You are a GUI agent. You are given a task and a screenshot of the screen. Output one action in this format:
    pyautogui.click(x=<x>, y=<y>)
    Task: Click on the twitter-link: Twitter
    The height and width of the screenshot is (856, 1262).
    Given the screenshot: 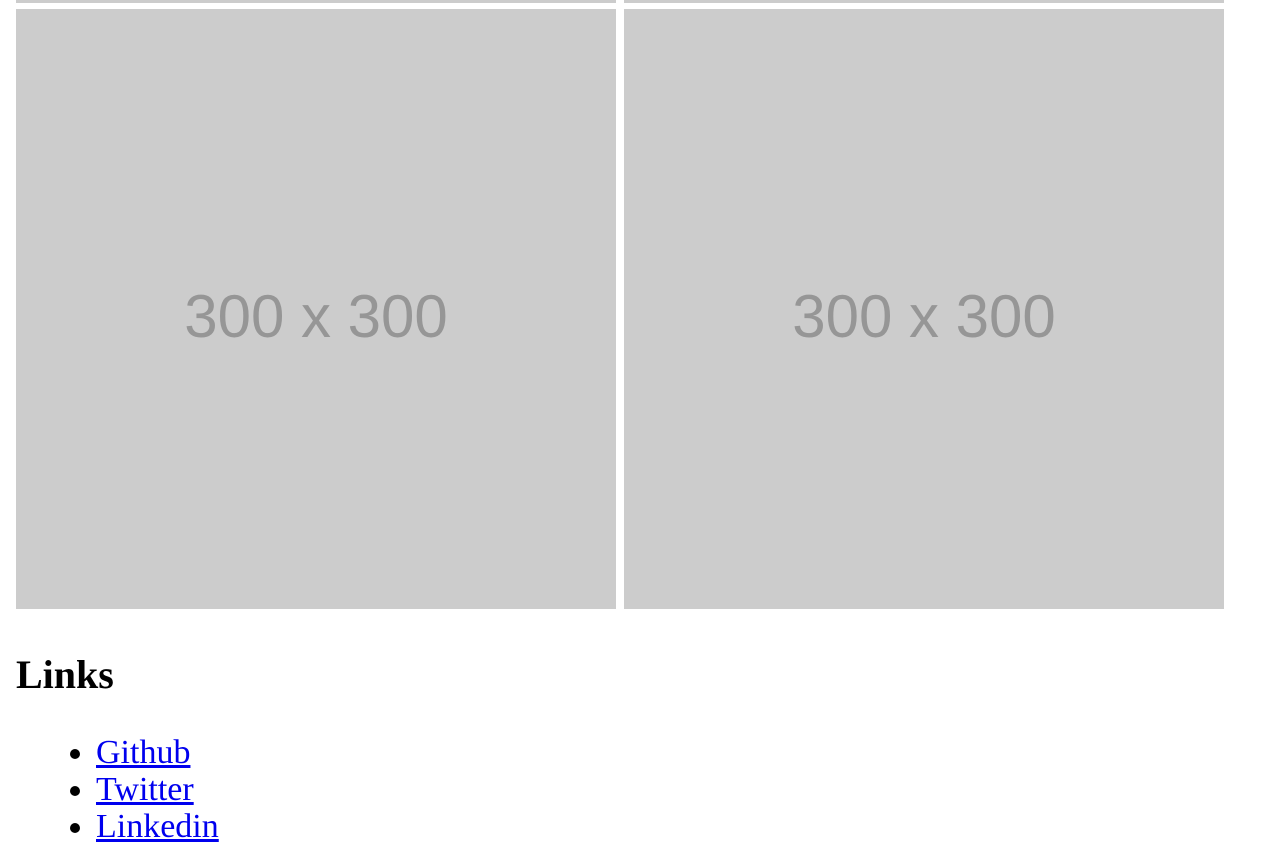 What is the action you would take?
    pyautogui.click(x=145, y=789)
    